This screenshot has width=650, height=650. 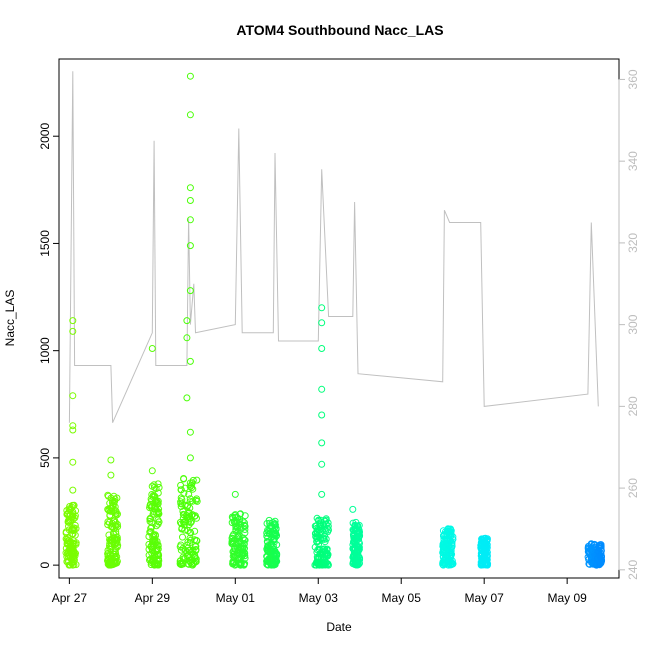 I want to click on x-tick-label: May 05, so click(x=402, y=598).